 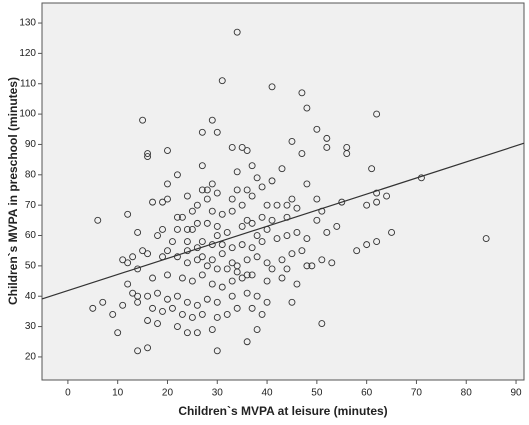 I want to click on x-tick-label: 30, so click(x=218, y=393).